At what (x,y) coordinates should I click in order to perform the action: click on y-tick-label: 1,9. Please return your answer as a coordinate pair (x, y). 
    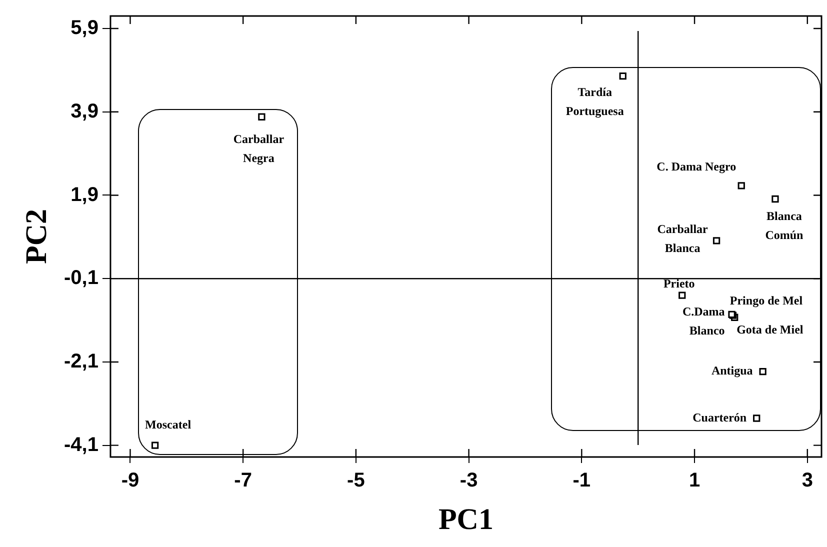
    Looking at the image, I should click on (84, 195).